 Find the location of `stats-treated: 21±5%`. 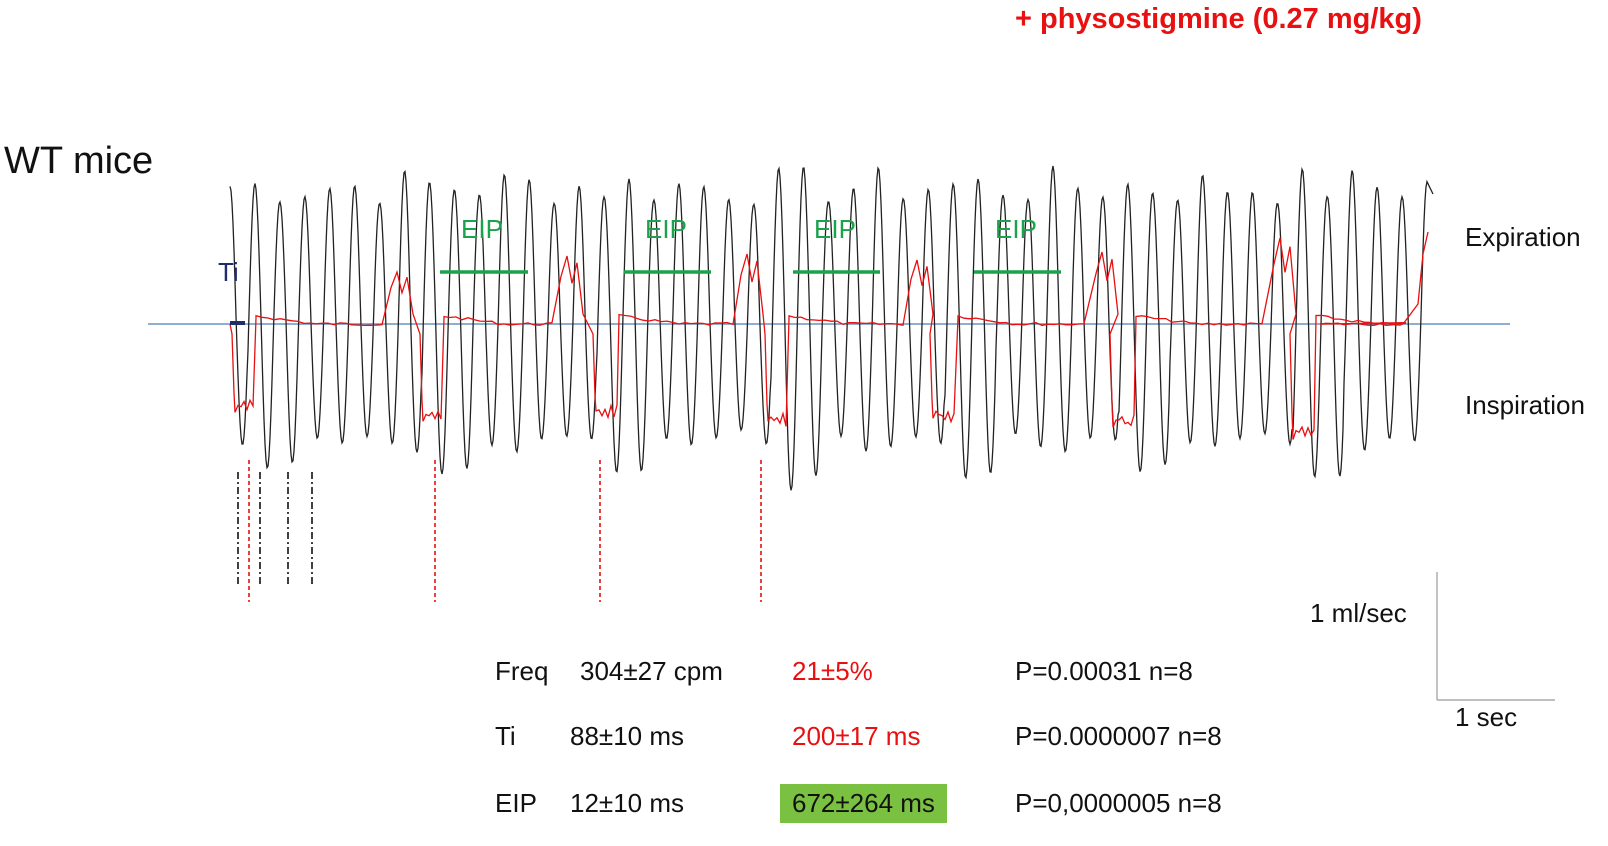

stats-treated: 21±5% is located at coordinates (832, 671).